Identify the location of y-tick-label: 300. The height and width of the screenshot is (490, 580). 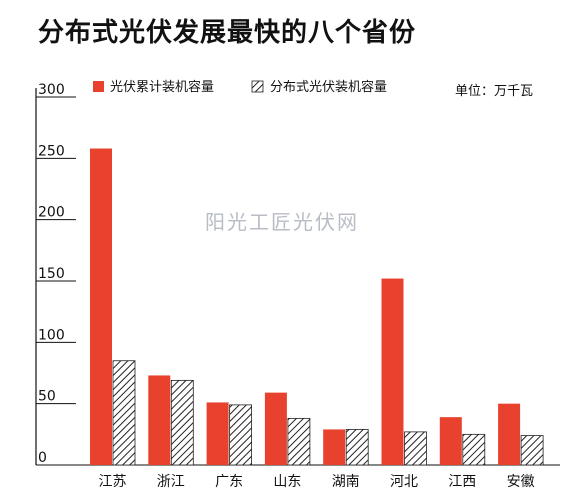
(51, 90).